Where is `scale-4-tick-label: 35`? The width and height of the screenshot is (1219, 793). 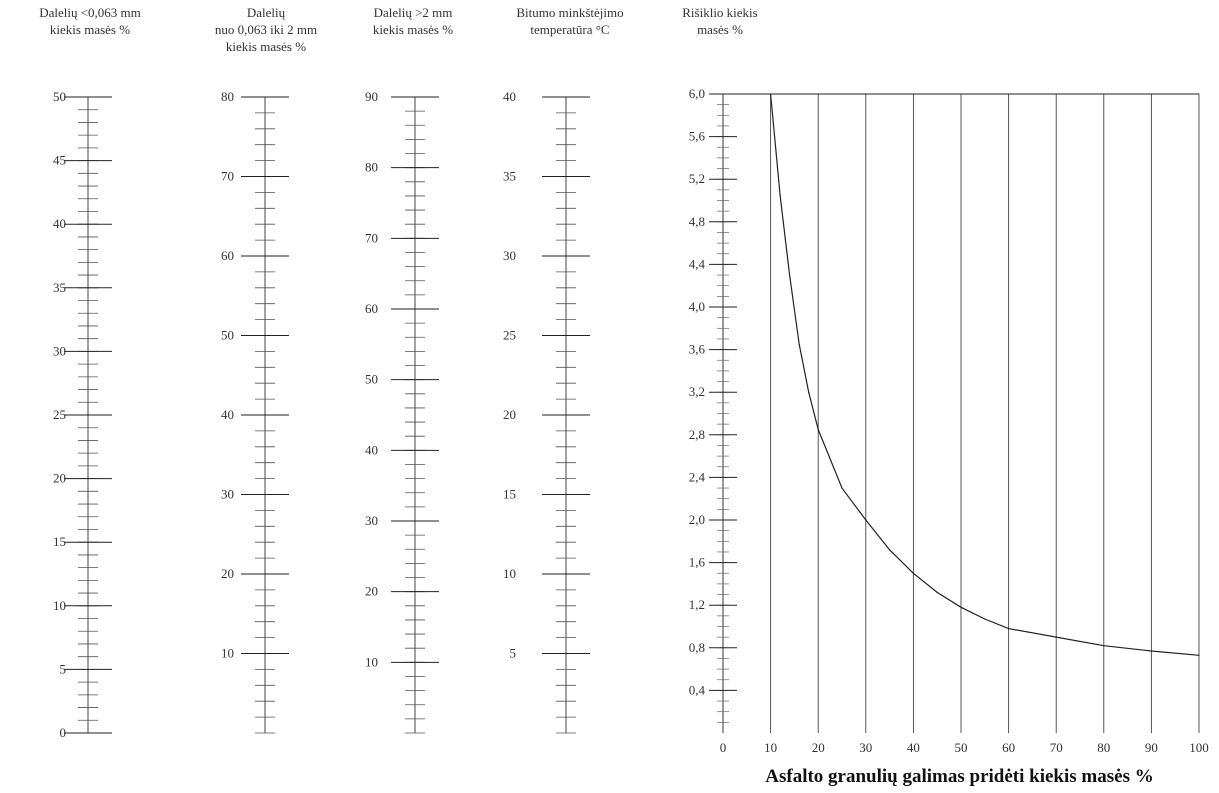 scale-4-tick-label: 35 is located at coordinates (509, 176).